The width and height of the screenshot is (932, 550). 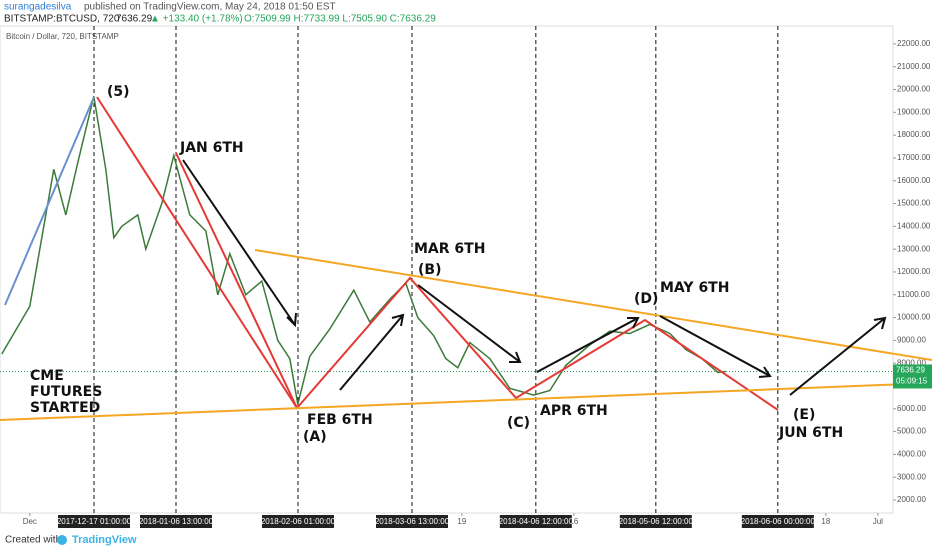 I want to click on footer-text: Created with, so click(x=33, y=540).